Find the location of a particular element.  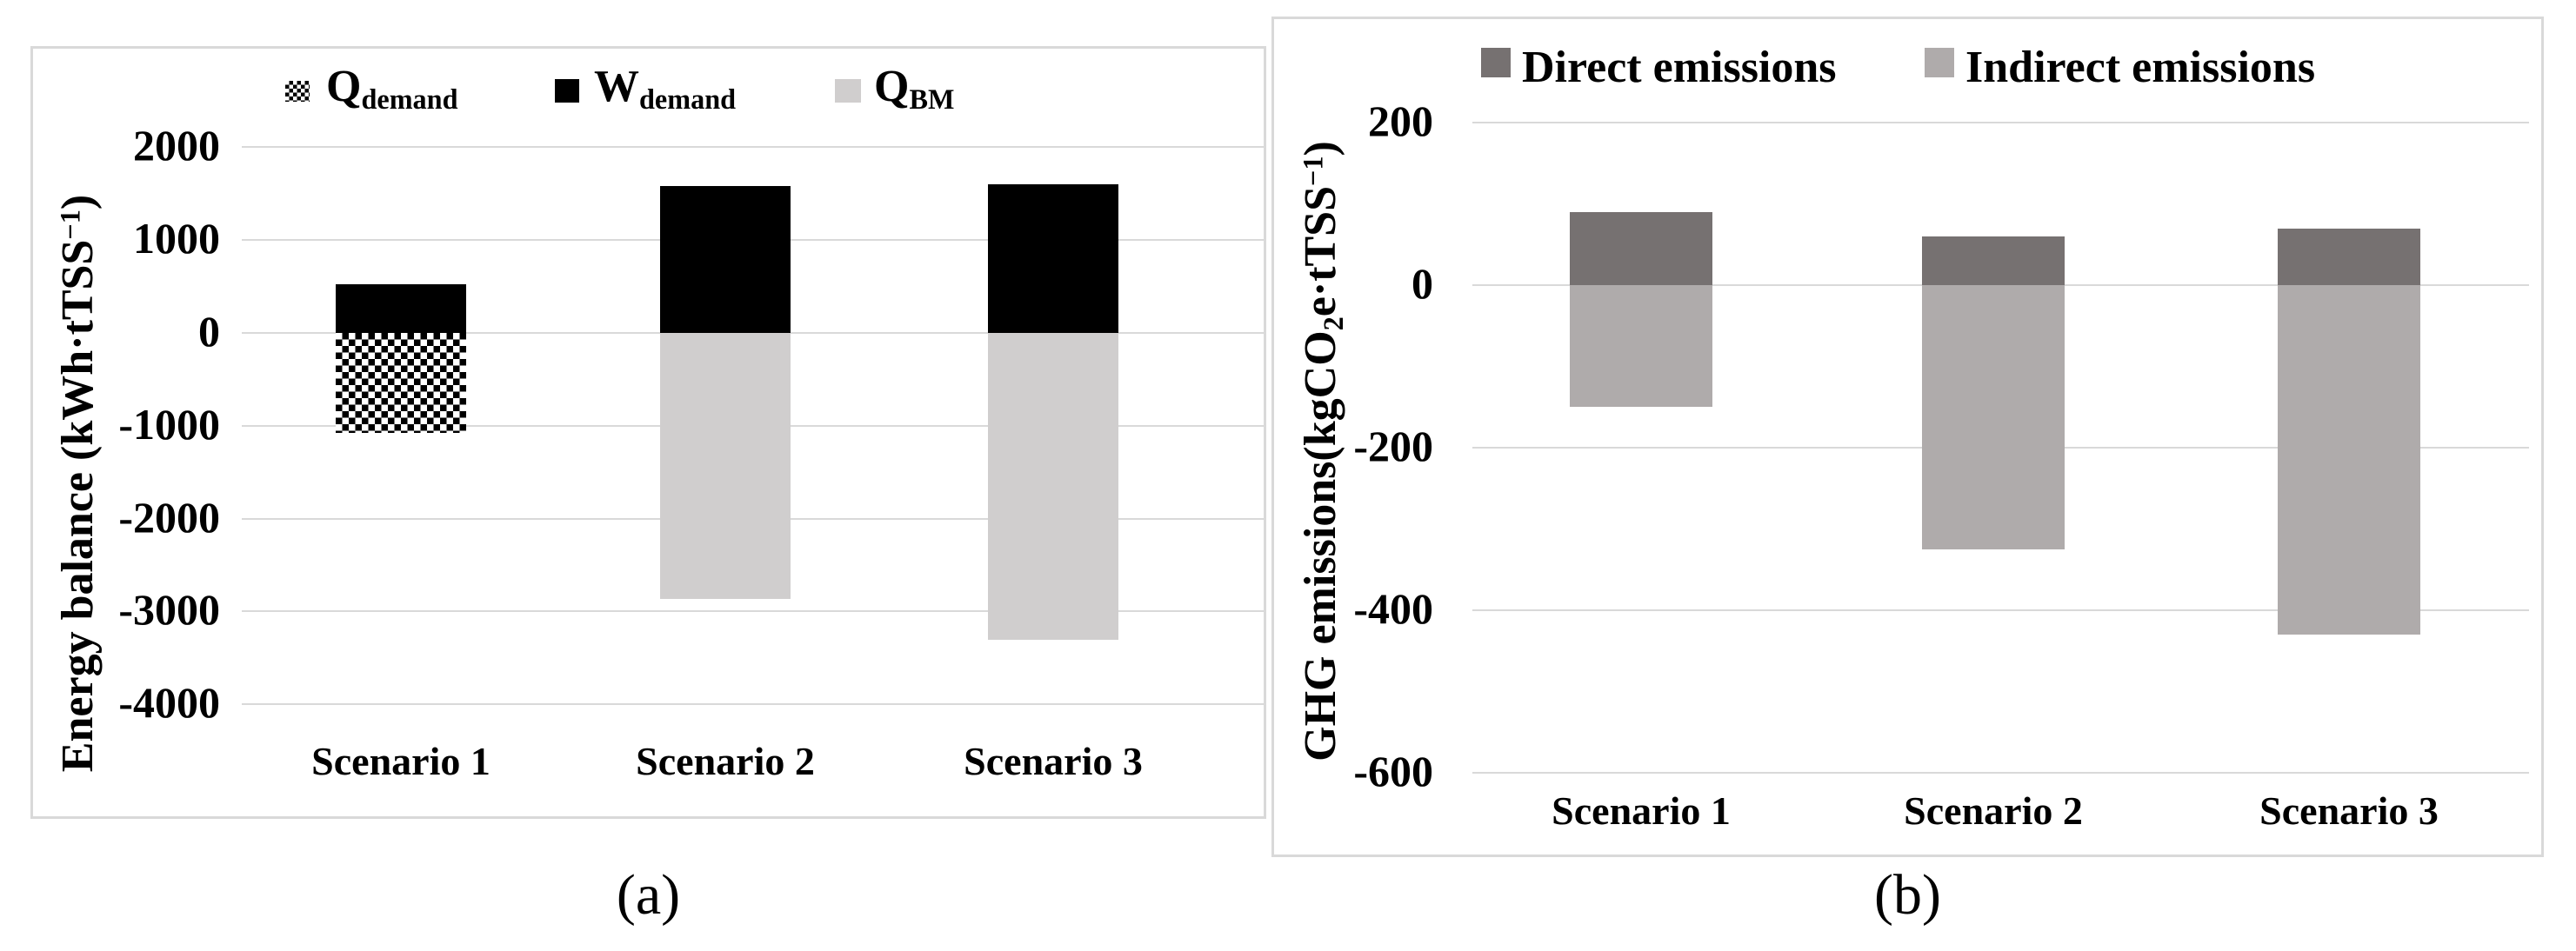

legend-swatch-wdemand-icon is located at coordinates (567, 91).